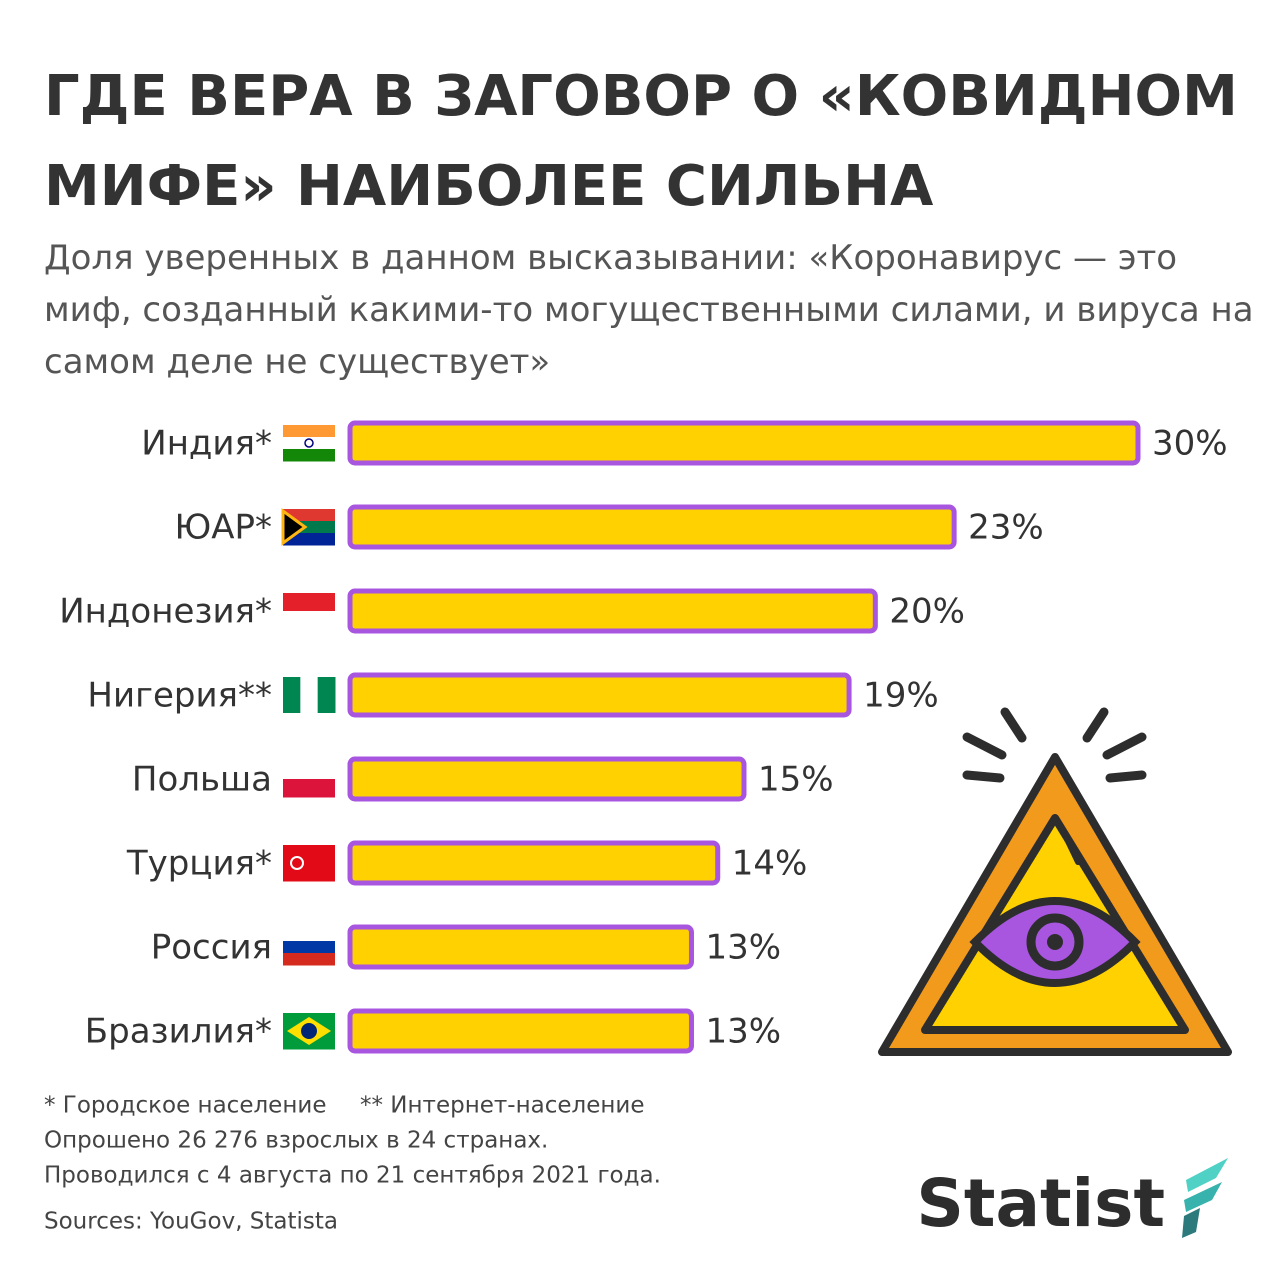 Image resolution: width=1280 pixels, height=1280 pixels. Describe the element at coordinates (1055, 881) in the screenshot. I see `eye-icon` at that location.